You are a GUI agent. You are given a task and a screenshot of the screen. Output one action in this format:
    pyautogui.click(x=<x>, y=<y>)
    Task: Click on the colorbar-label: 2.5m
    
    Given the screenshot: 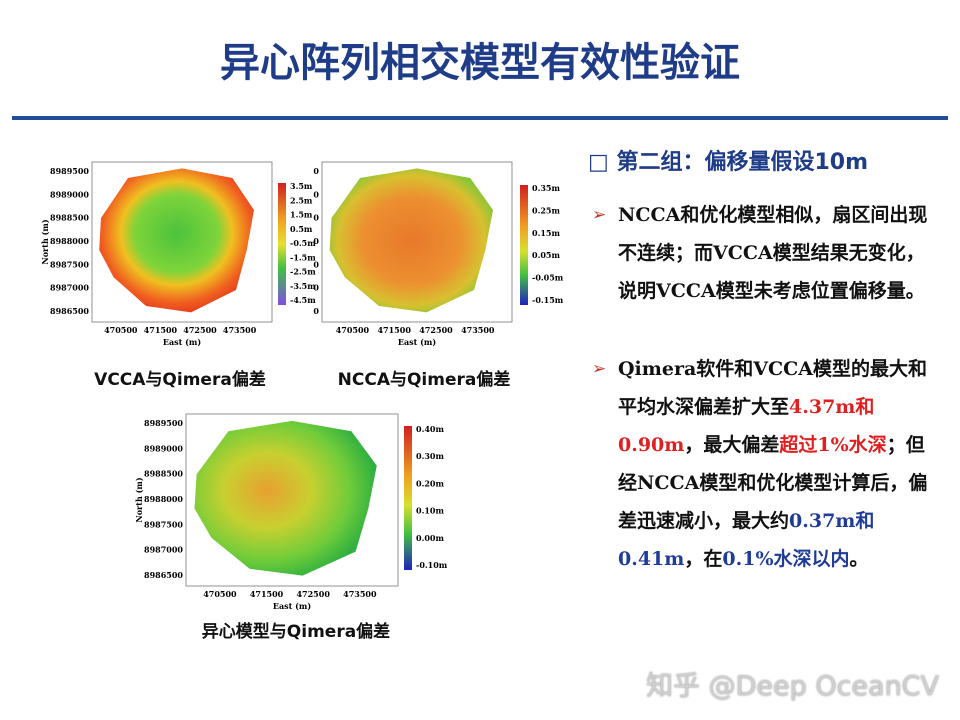 What is the action you would take?
    pyautogui.click(x=301, y=200)
    